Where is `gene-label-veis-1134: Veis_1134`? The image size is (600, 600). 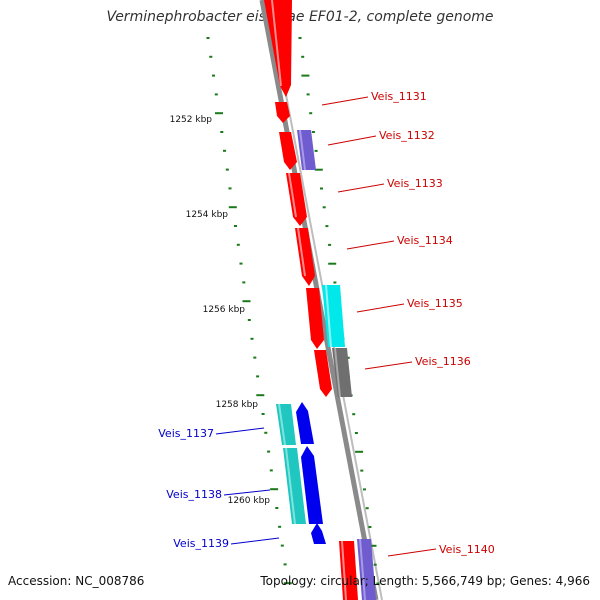
gene-label-veis-1134: Veis_1134 is located at coordinates (425, 240).